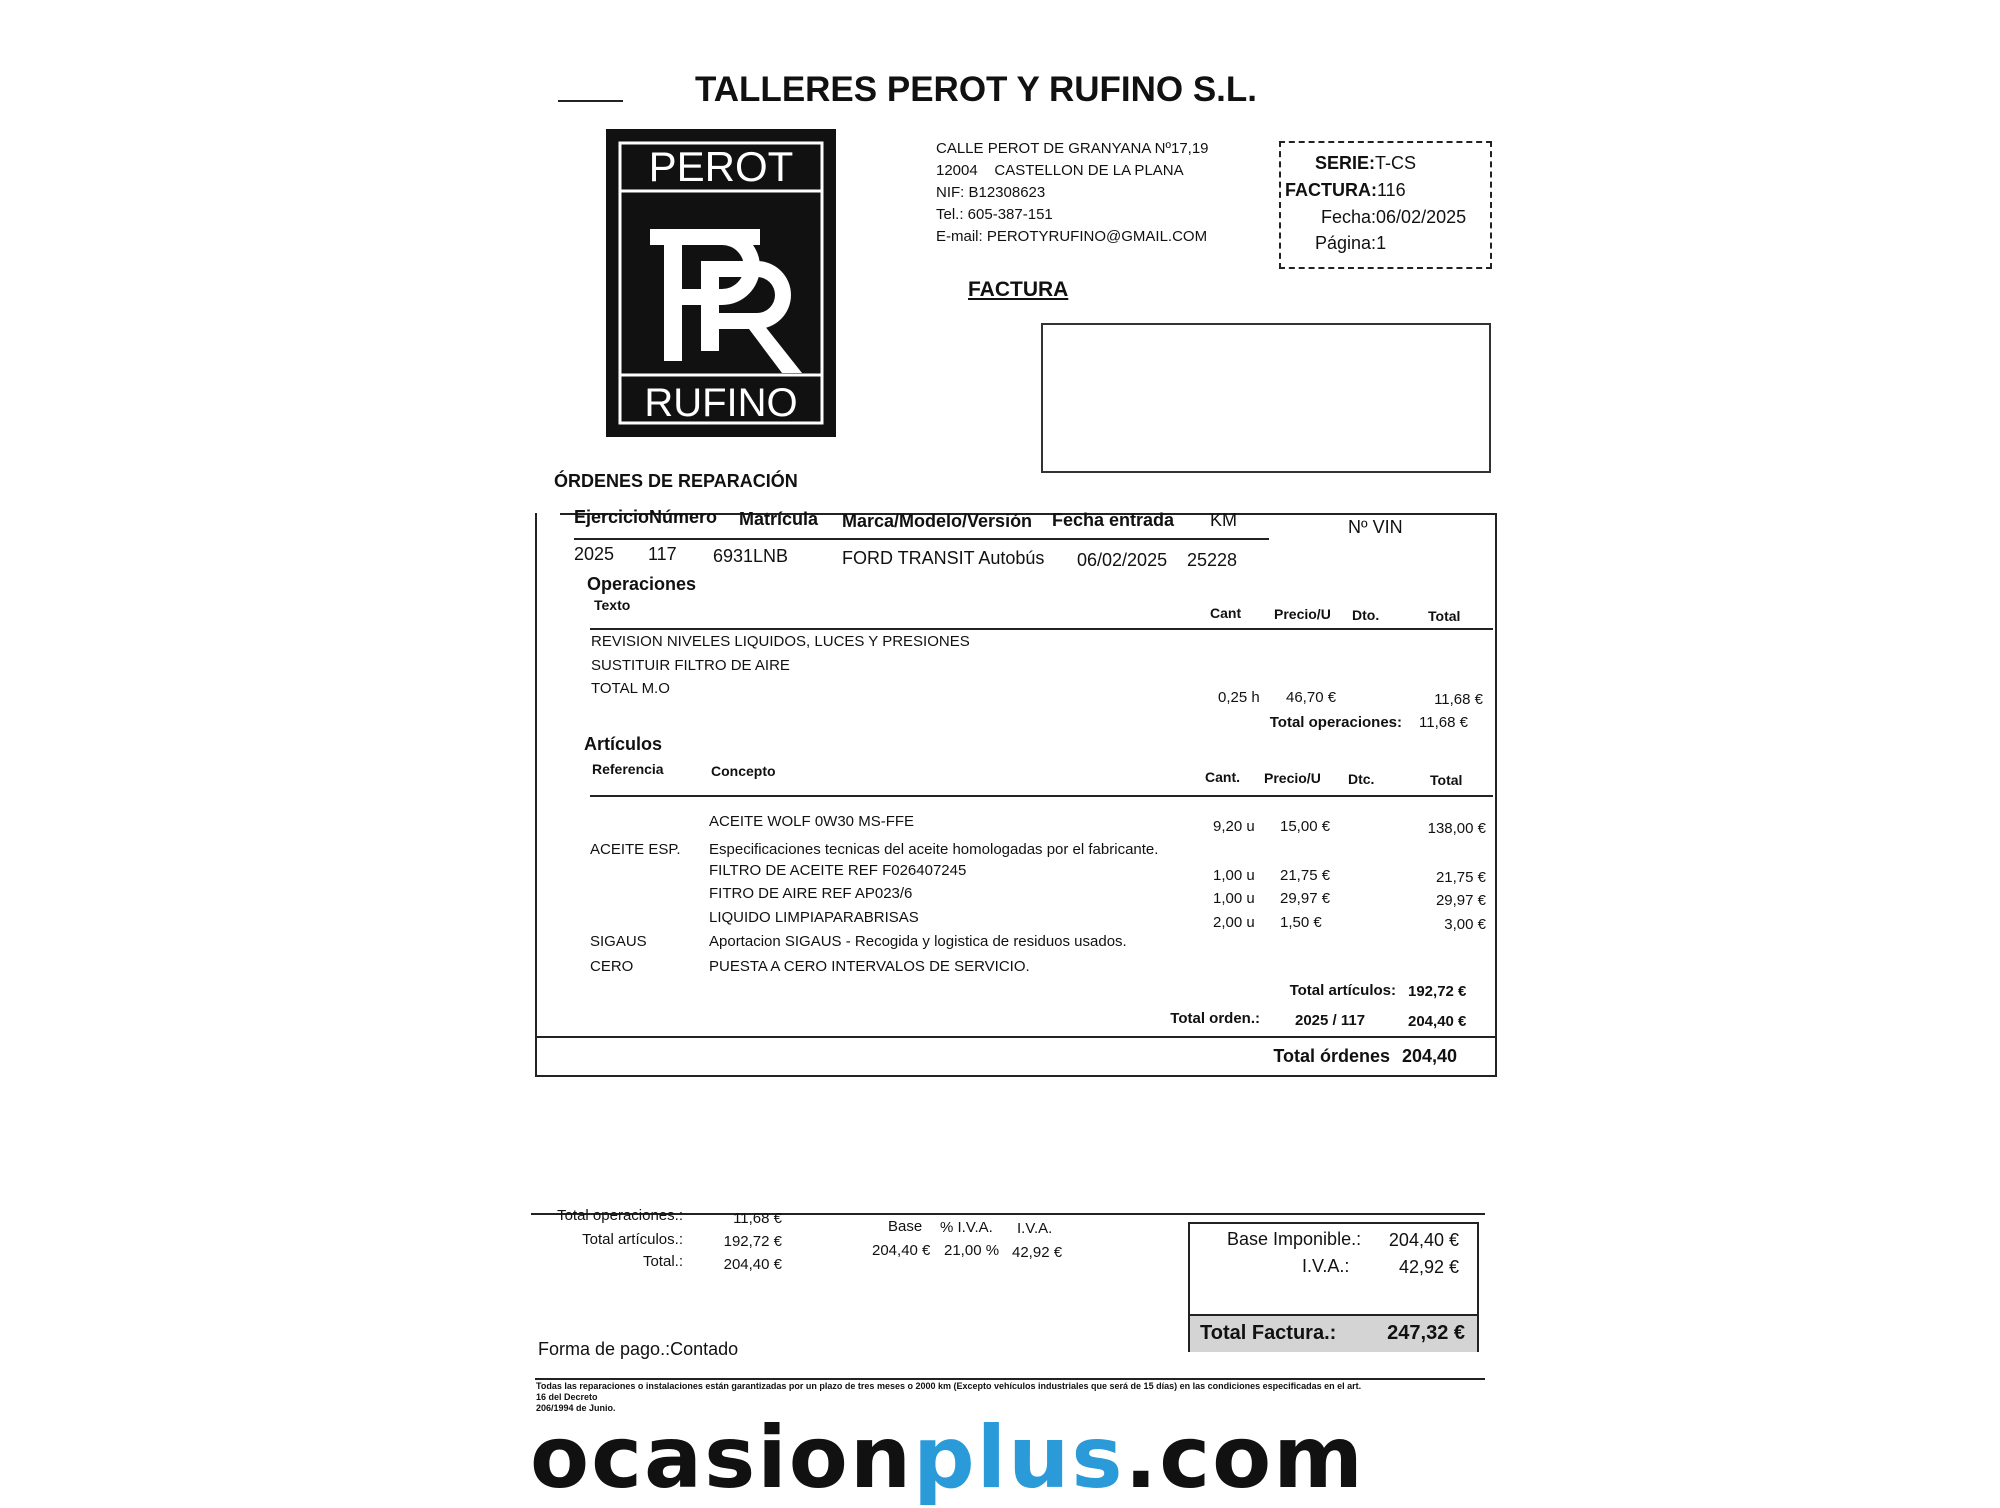  Describe the element at coordinates (1444, 616) in the screenshot. I see `ops-header-total: Total` at that location.